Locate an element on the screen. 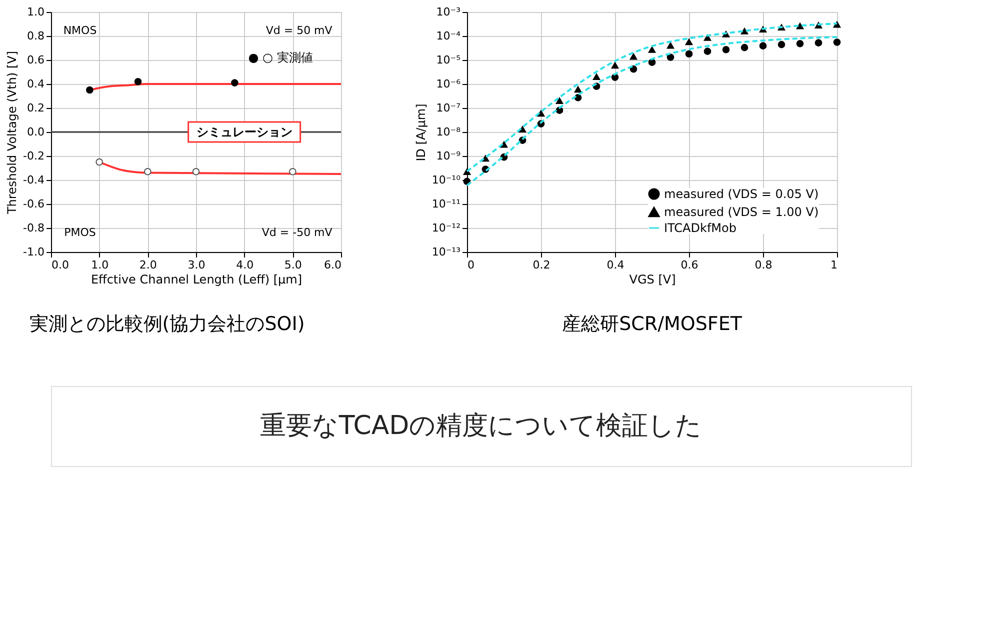  y-tick-label: 10⁻¹¹ is located at coordinates (446, 204).